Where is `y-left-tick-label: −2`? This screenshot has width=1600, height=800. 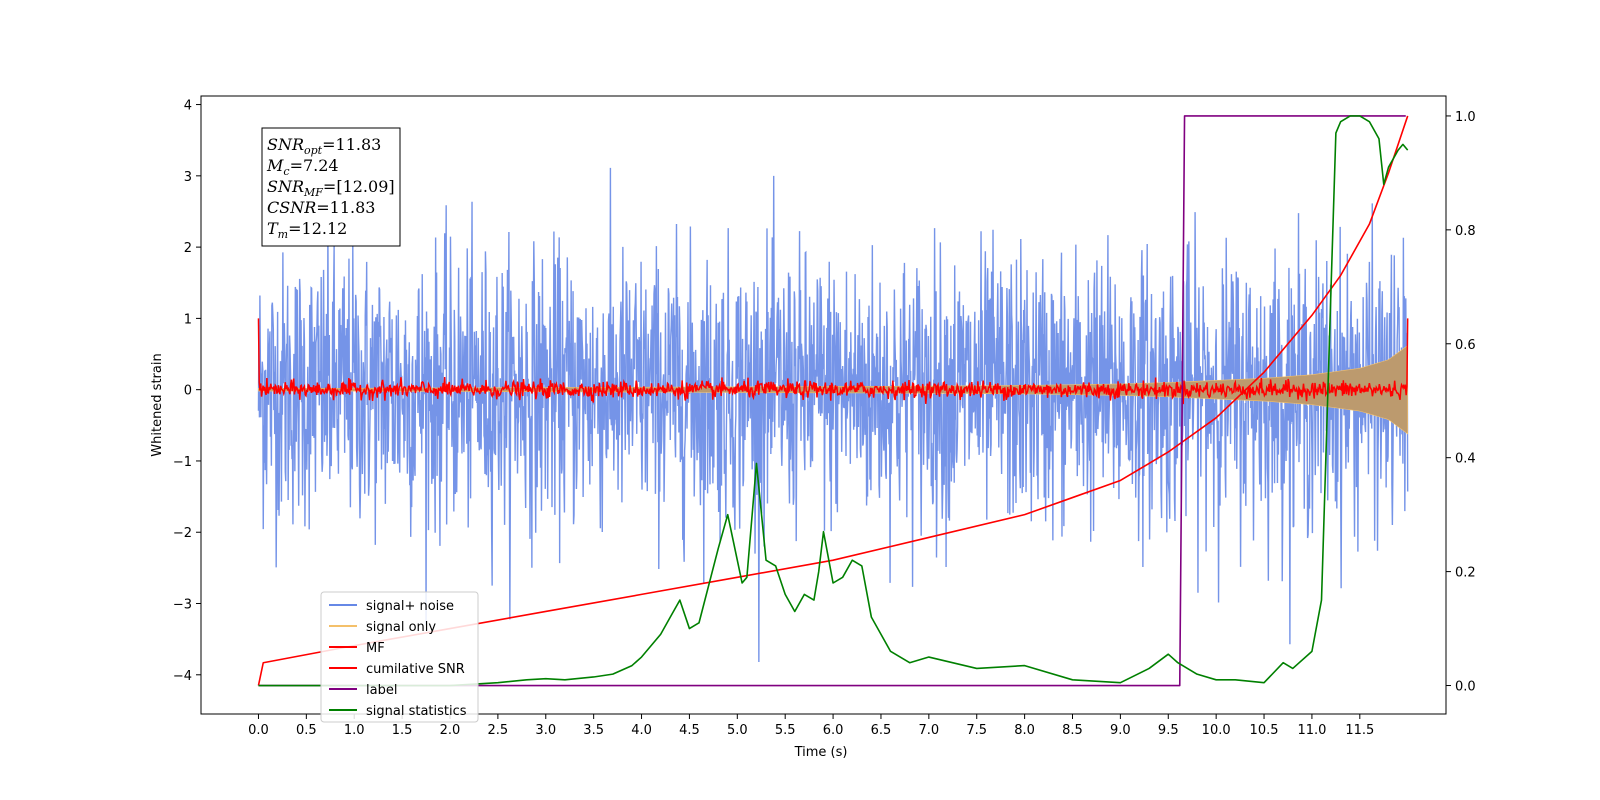 y-left-tick-label: −2 is located at coordinates (182, 533).